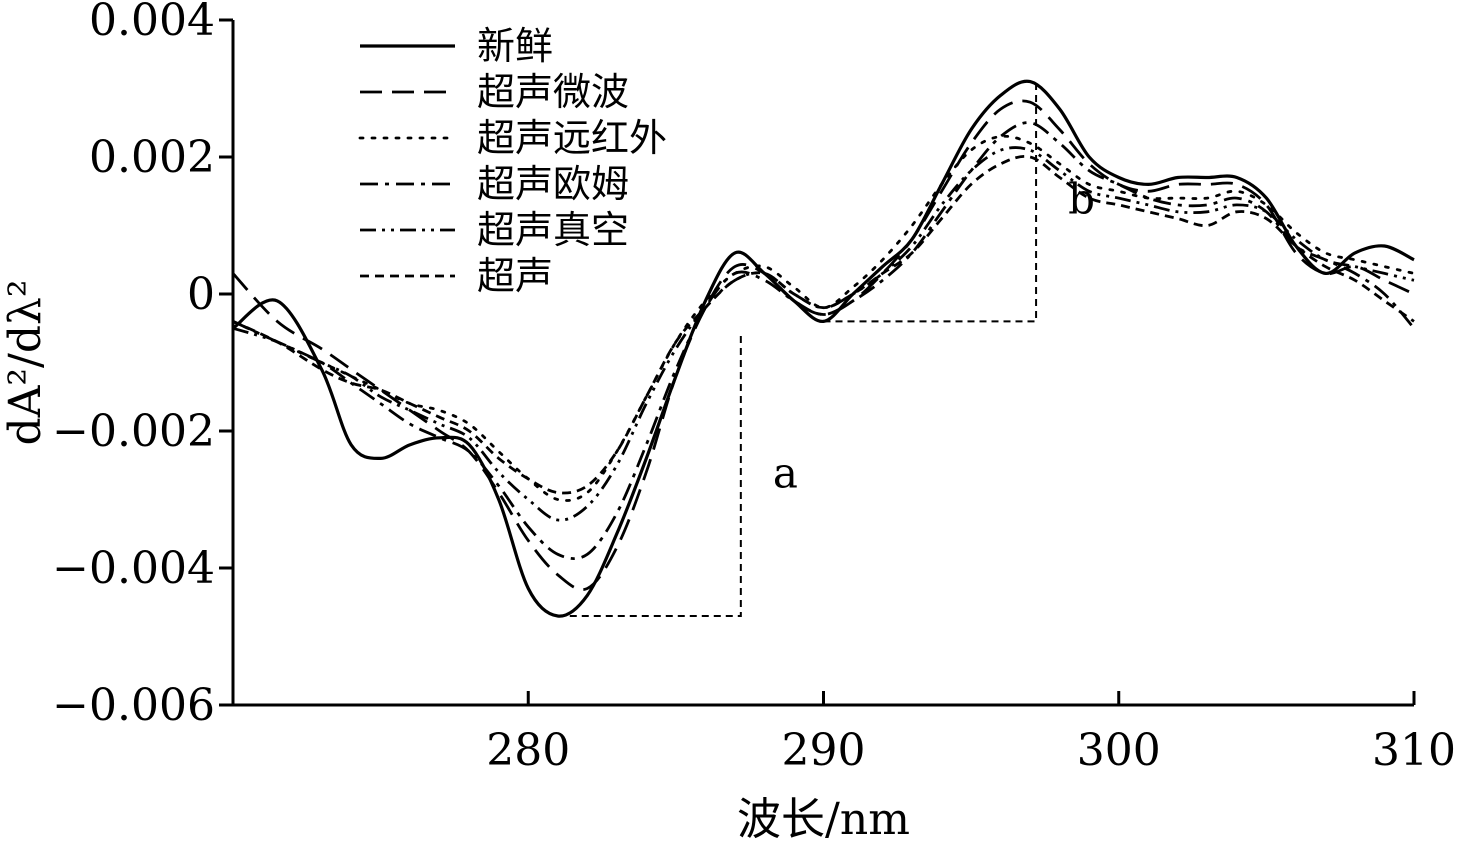 This screenshot has width=1459, height=844. Describe the element at coordinates (528, 750) in the screenshot. I see `x-tick-label: 280` at that location.